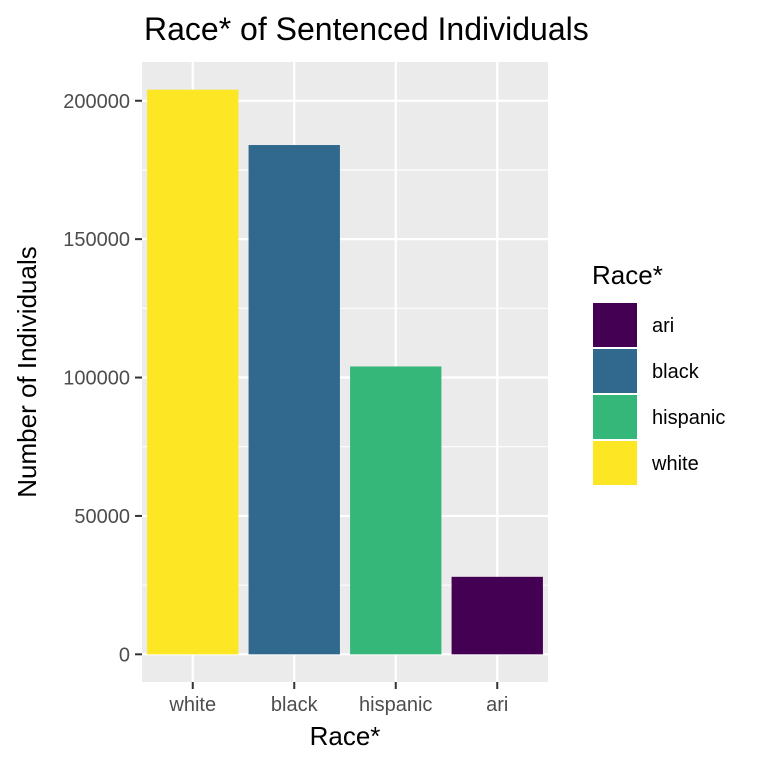 The image size is (768, 768). Describe the element at coordinates (96, 102) in the screenshot. I see `y-tick-label: 200000` at that location.